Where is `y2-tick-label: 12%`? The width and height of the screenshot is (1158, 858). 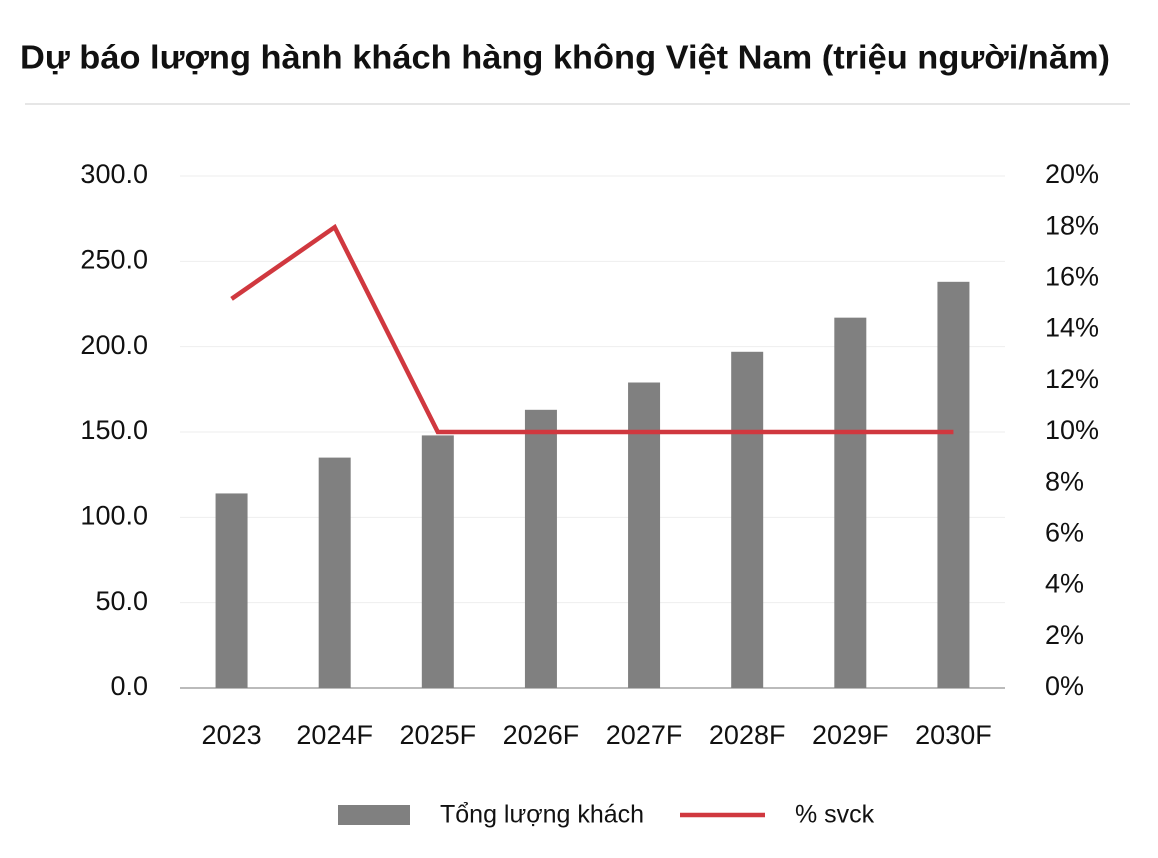 y2-tick-label: 12% is located at coordinates (1072, 379).